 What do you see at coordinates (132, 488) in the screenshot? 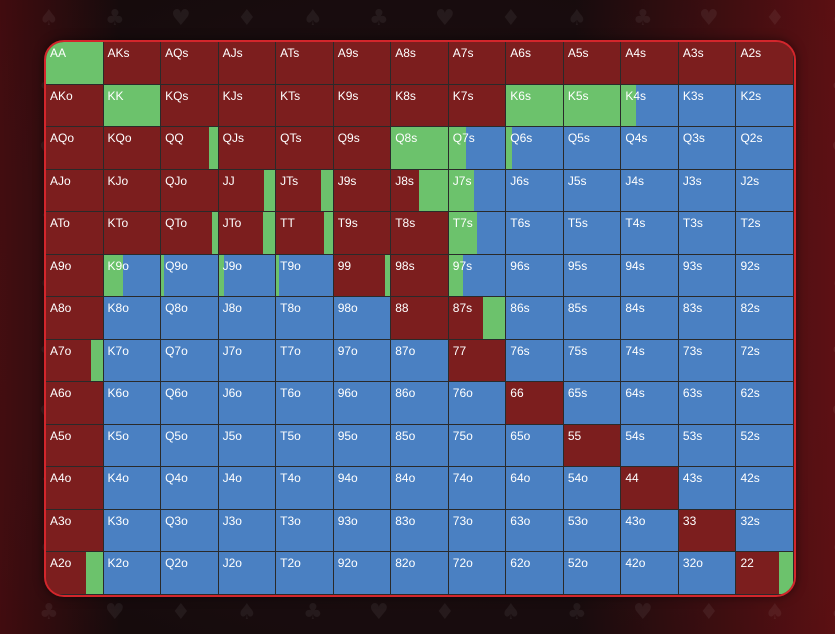
I see `hand-cell: K4o` at bounding box center [132, 488].